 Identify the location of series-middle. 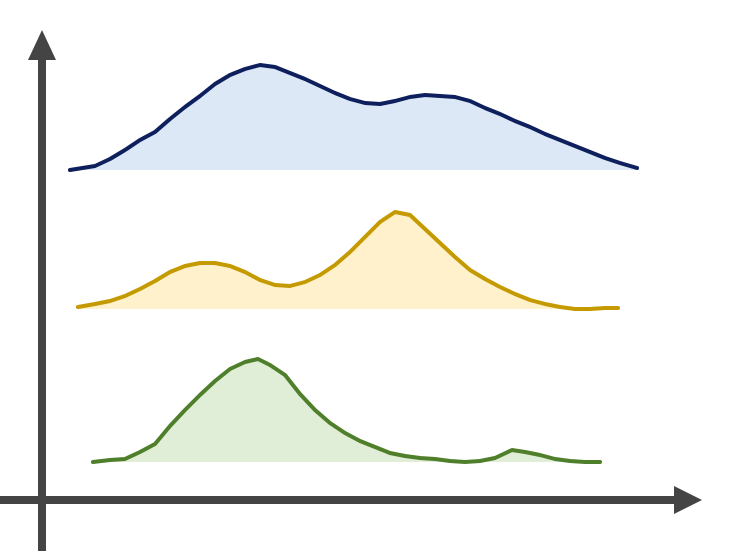
(348, 260).